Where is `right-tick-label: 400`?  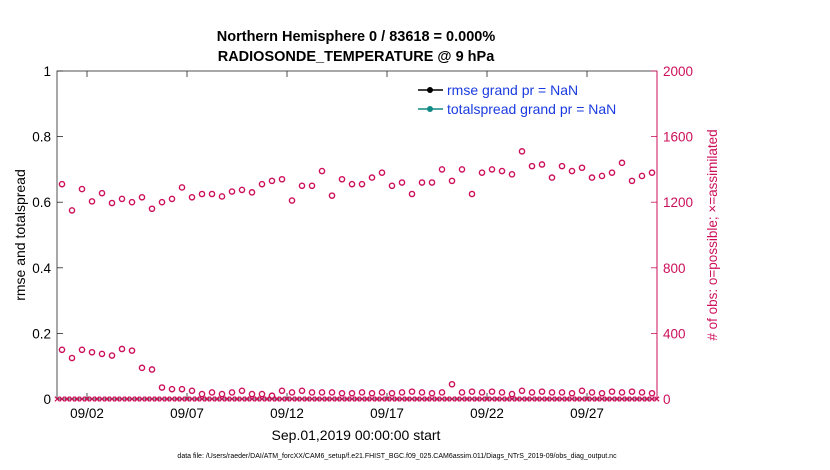 right-tick-label: 400 is located at coordinates (674, 333).